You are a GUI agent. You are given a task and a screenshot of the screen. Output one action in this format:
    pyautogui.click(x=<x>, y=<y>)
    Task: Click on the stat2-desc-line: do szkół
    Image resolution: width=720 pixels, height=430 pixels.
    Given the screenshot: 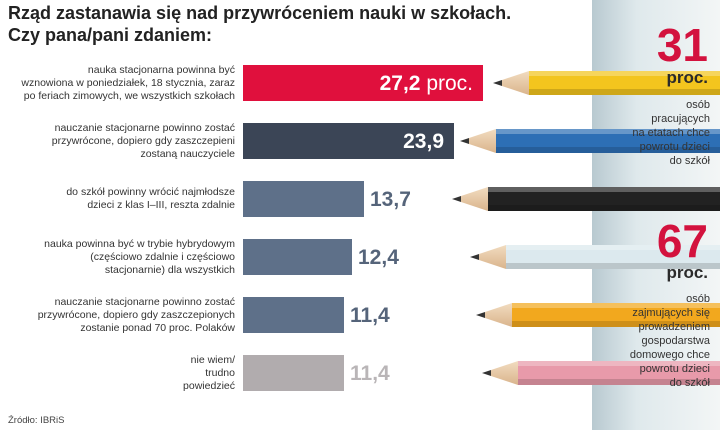 What is the action you would take?
    pyautogui.click(x=689, y=383)
    